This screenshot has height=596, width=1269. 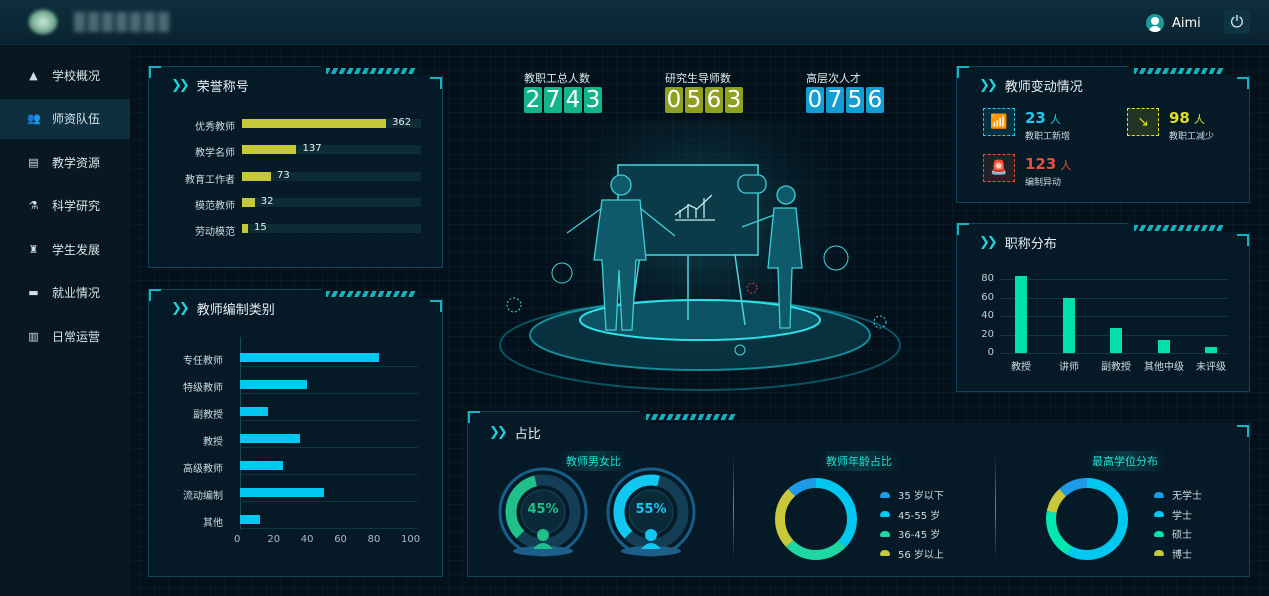 I want to click on change-value-row: 98 人, so click(x=1191, y=117).